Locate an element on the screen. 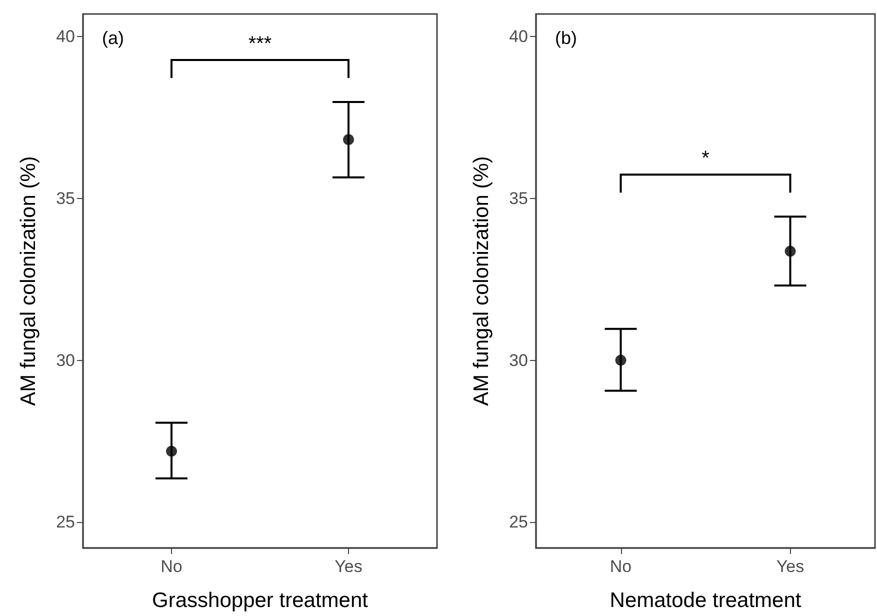  x-axis-title: Nematode treatment is located at coordinates (706, 600).